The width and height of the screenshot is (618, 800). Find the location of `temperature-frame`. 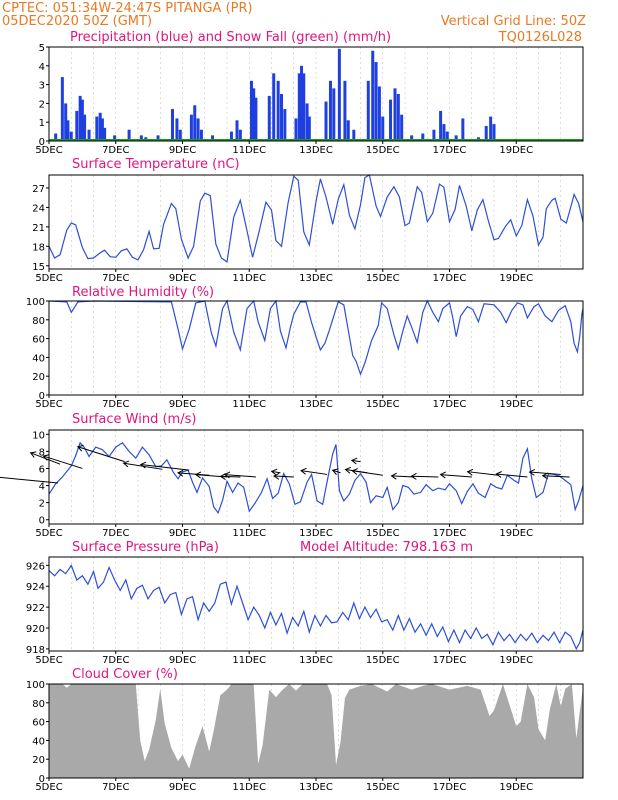

temperature-frame is located at coordinates (316, 222).